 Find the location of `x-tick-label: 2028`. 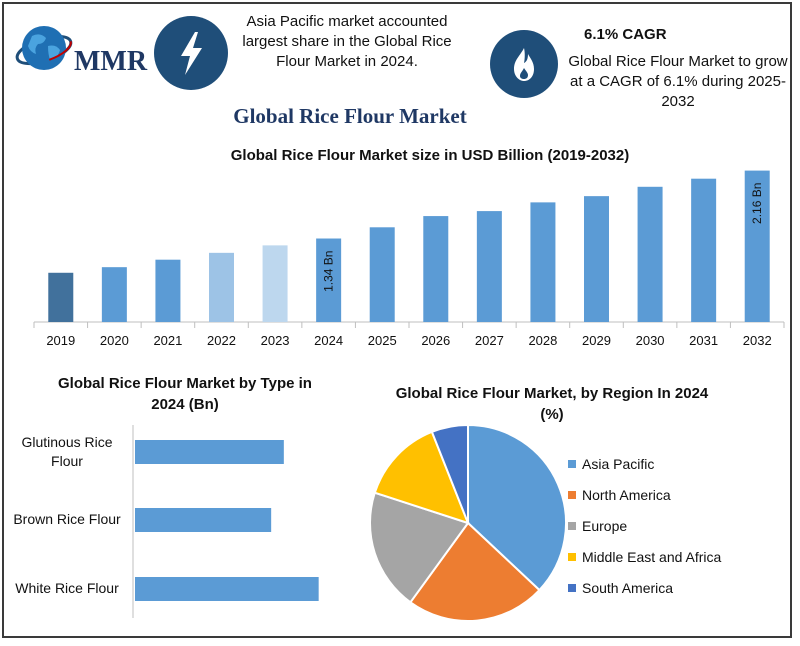

x-tick-label: 2028 is located at coordinates (542, 340).